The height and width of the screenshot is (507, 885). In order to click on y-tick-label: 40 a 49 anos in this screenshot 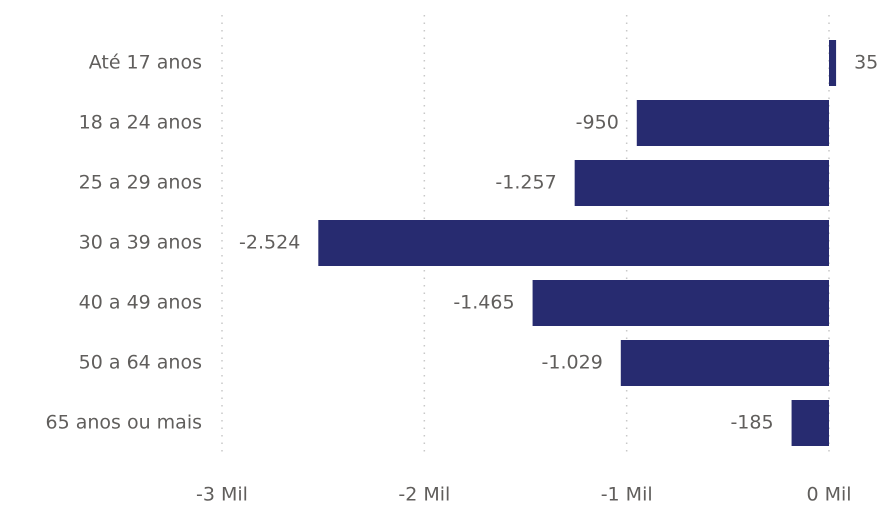, I will do `click(140, 303)`.